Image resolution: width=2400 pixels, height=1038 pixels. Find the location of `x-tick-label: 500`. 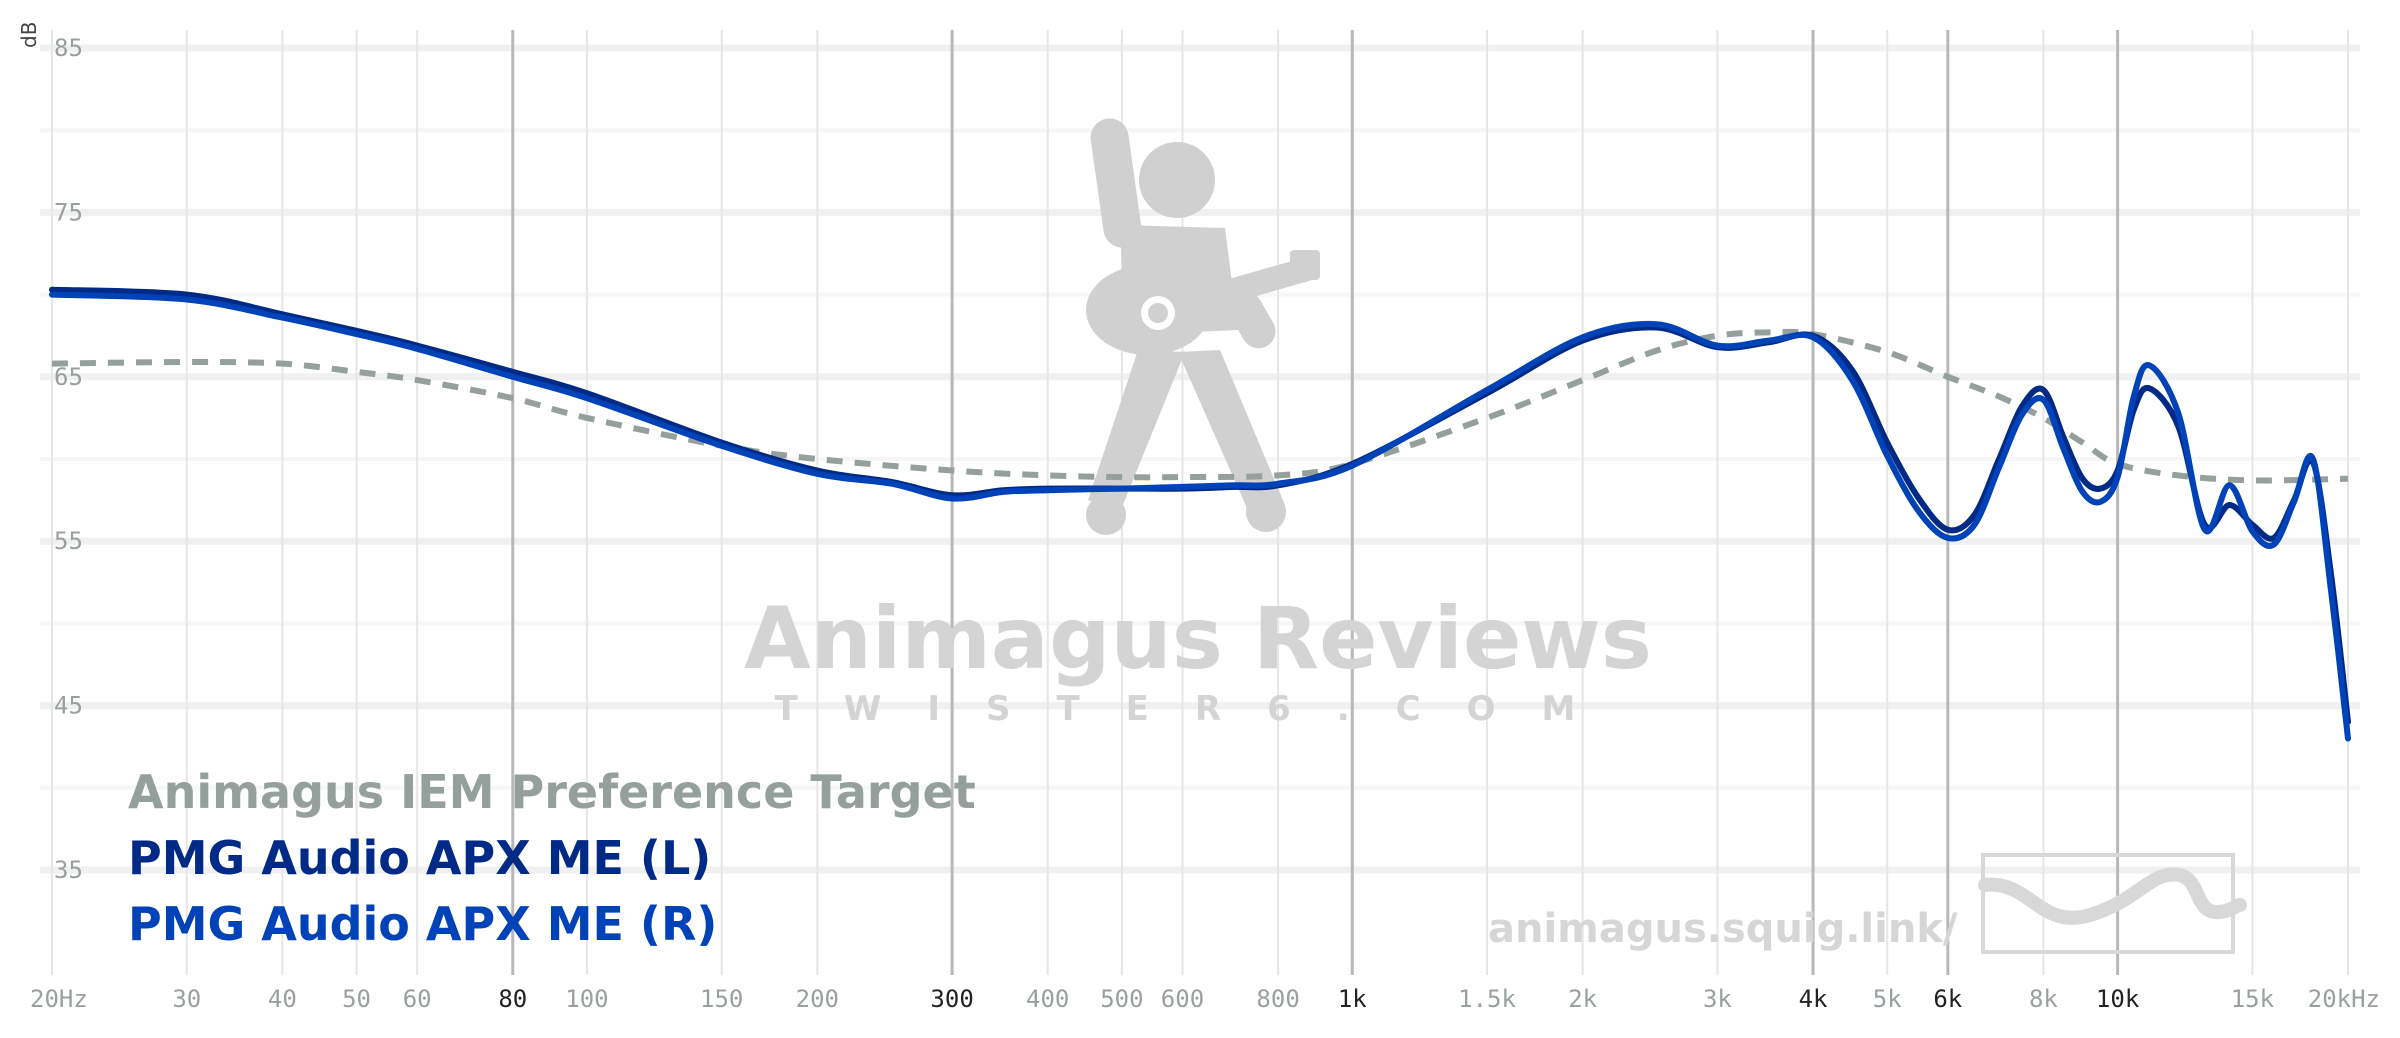

x-tick-label: 500 is located at coordinates (1121, 999).